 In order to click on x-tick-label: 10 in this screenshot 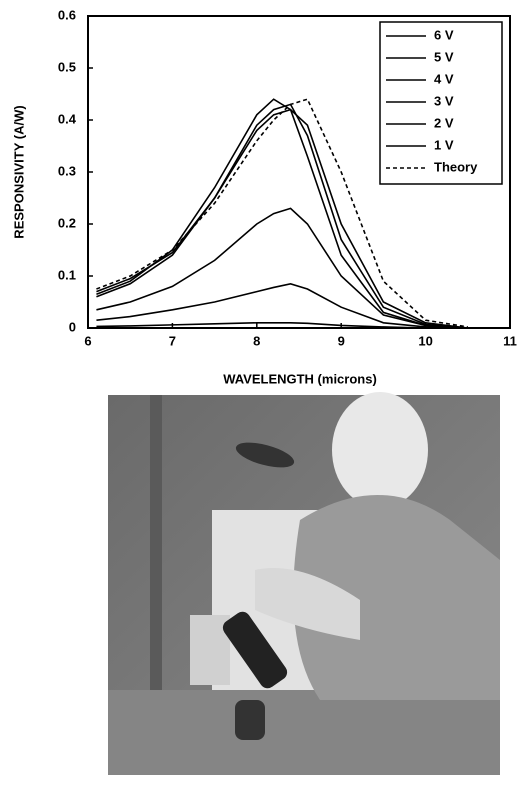, I will do `click(425, 340)`.